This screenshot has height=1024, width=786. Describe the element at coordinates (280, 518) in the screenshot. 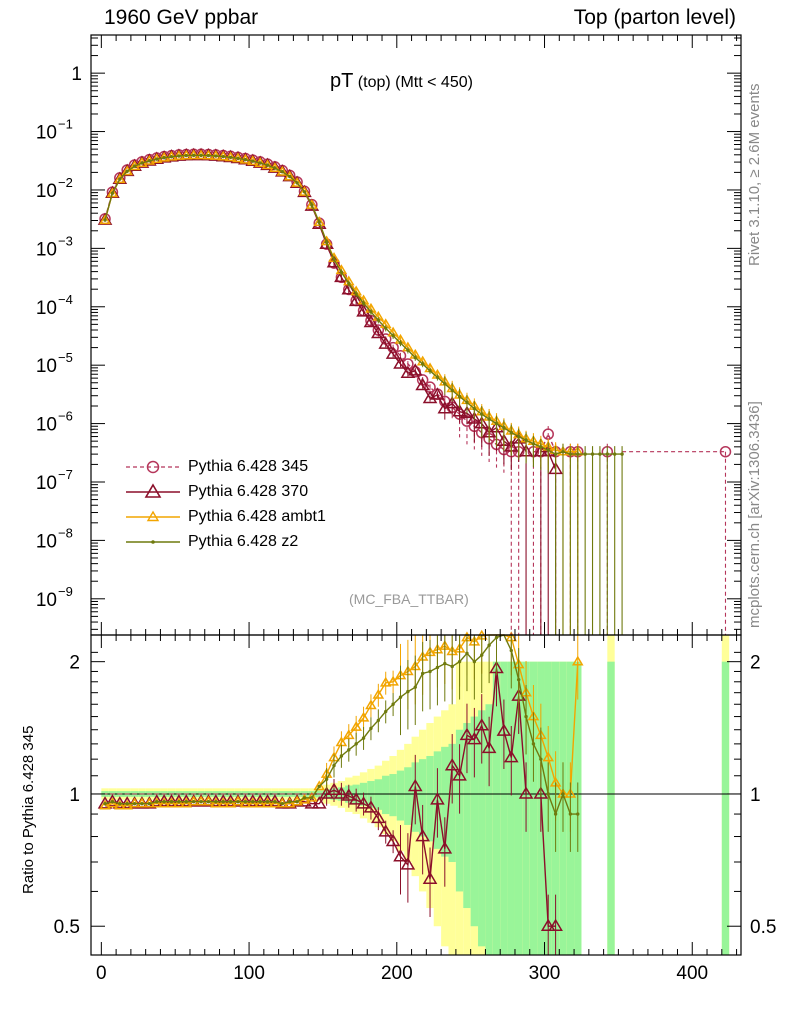

I see `legend-item-ambt1: Pythia 6.428 ambt1` at that location.